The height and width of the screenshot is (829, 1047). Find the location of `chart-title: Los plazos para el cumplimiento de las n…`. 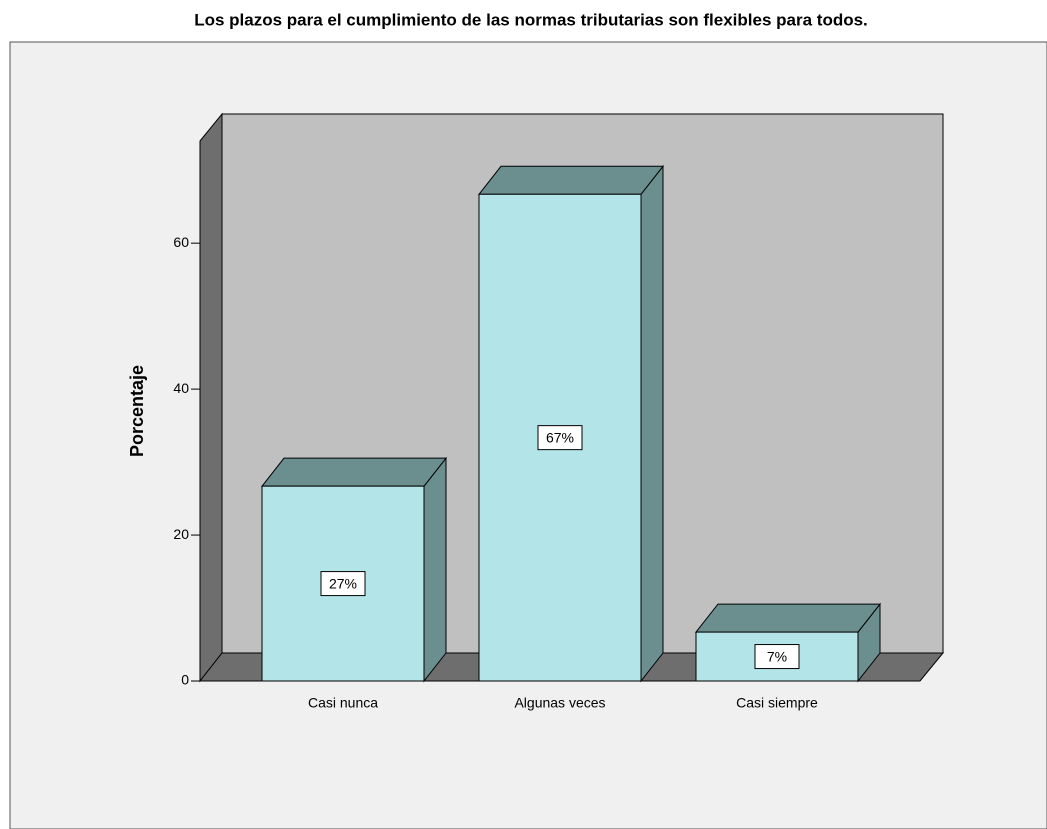

chart-title: Los plazos para el cumplimiento de las n… is located at coordinates (531, 19).